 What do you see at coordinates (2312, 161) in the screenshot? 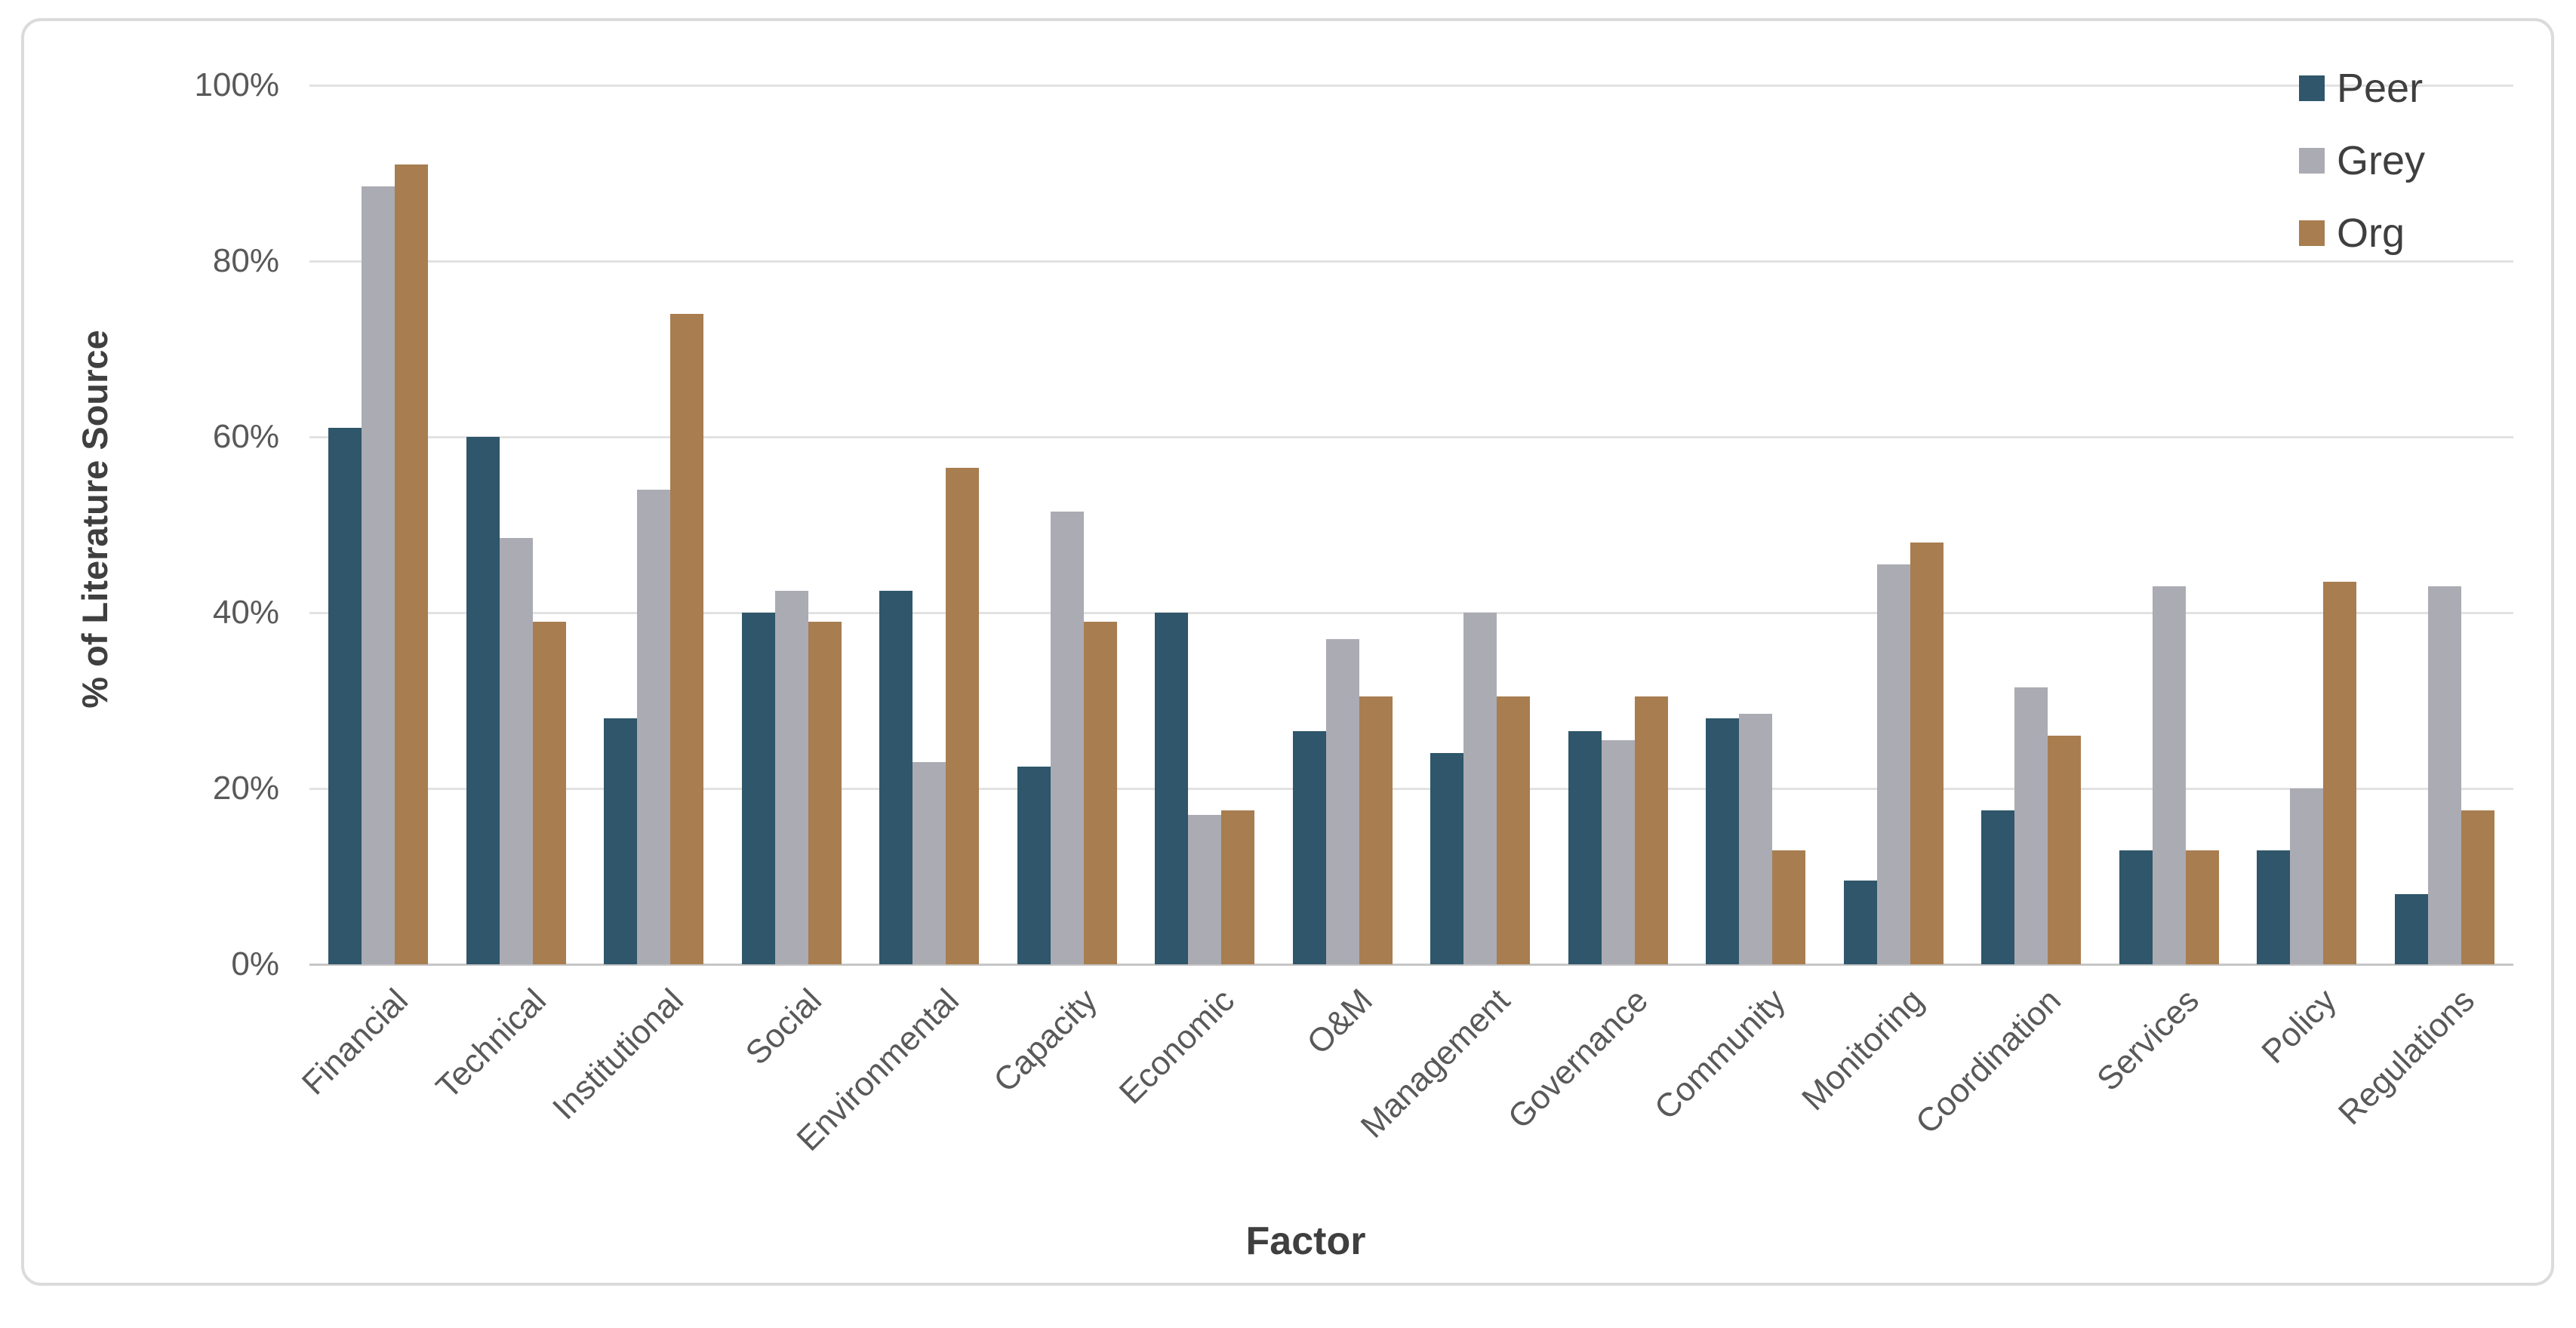
I see `legend-swatch-grey` at bounding box center [2312, 161].